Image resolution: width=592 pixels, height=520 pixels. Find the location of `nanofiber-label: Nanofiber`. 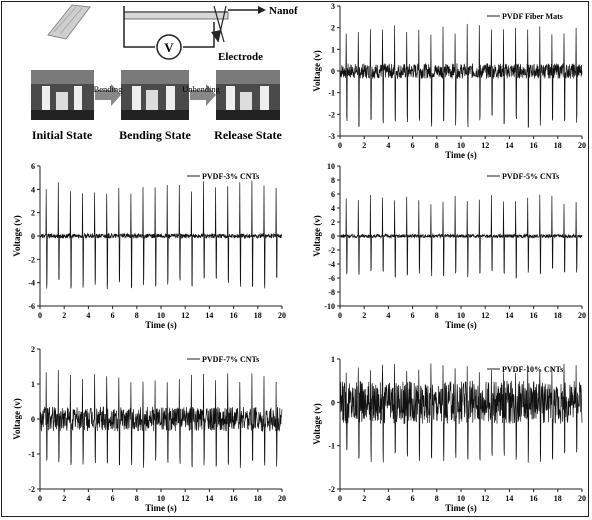

nanofiber-label: Nanofiber is located at coordinates (283, 11).